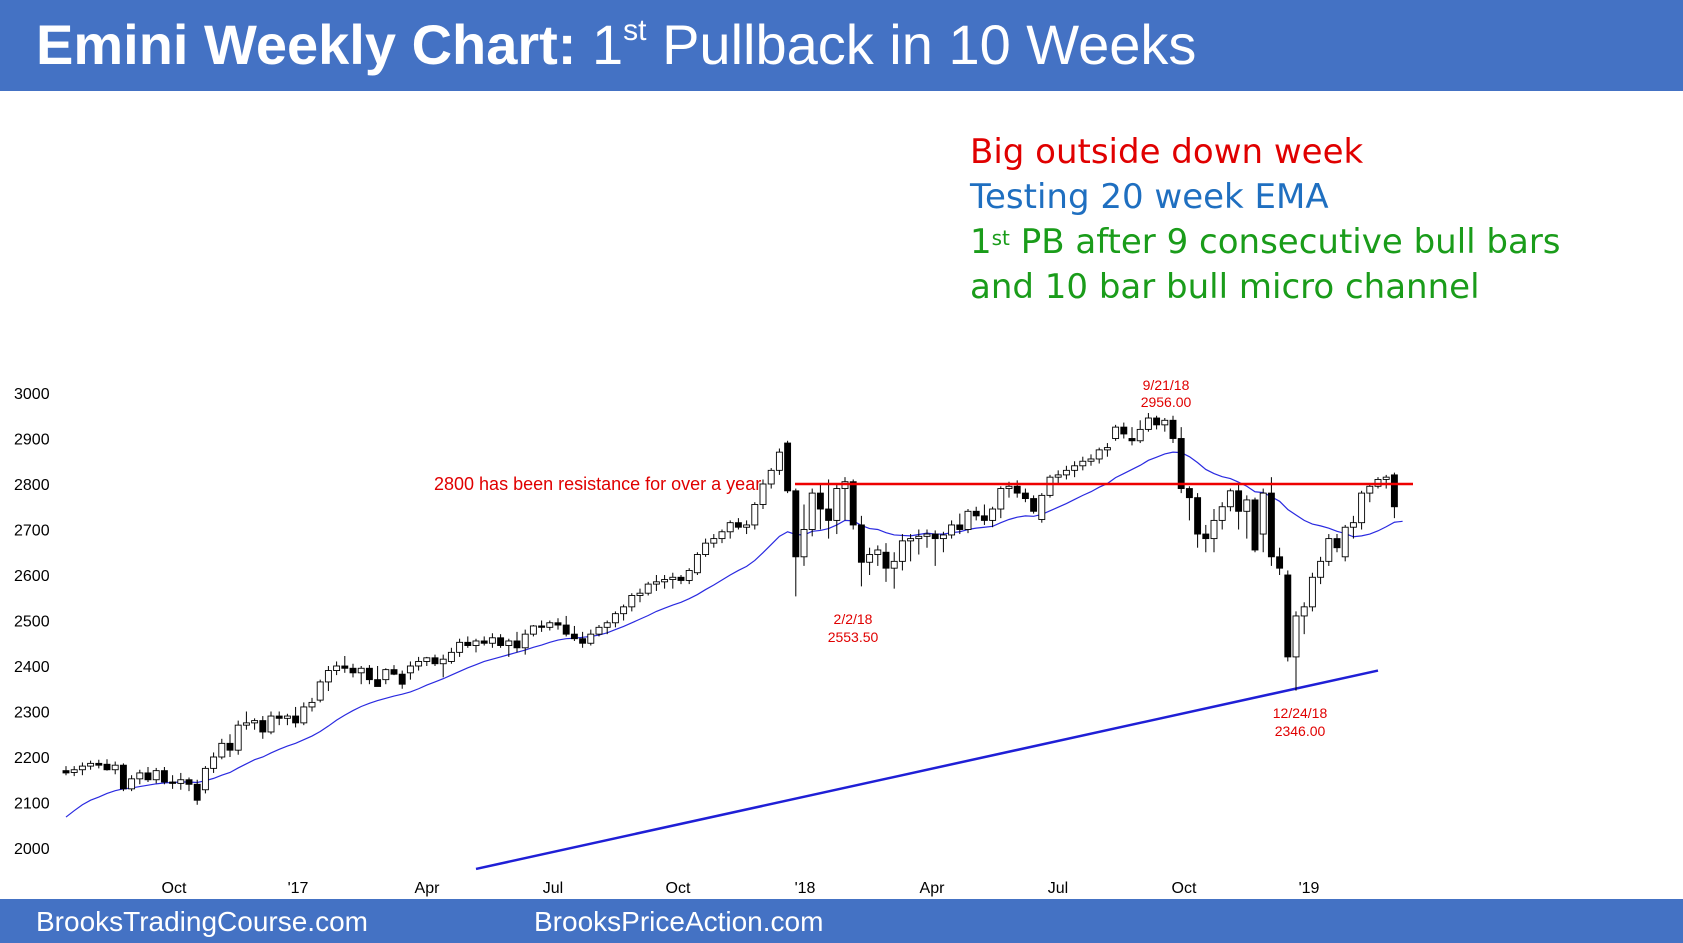 The image size is (1683, 943). I want to click on x-tick-label: Apr, so click(428, 888).